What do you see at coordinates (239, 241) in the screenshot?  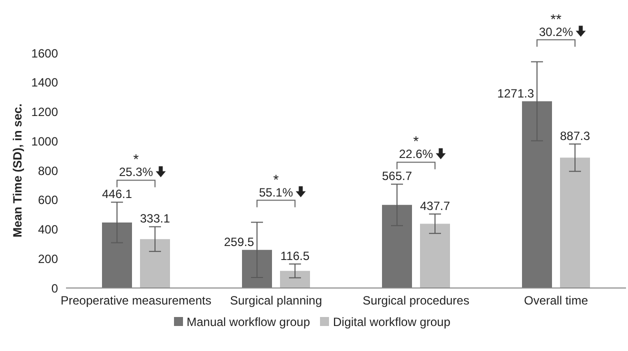 I see `data-label: 259.5` at bounding box center [239, 241].